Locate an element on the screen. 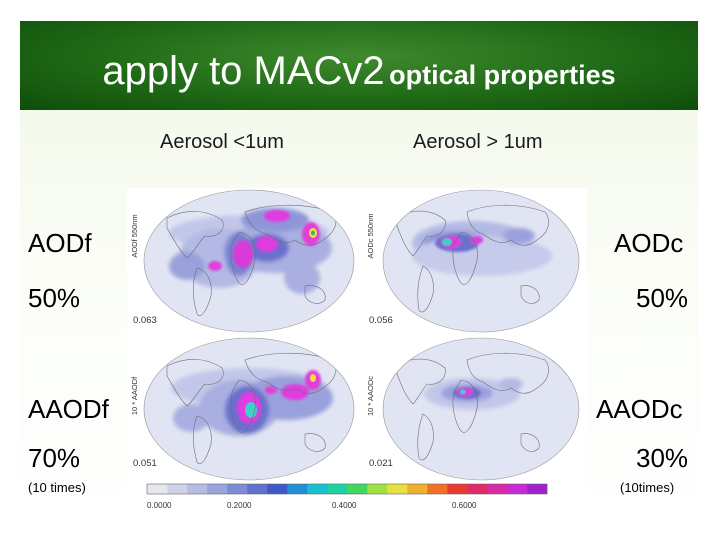  colorbar-tick-1: 0.2000 is located at coordinates (239, 505).